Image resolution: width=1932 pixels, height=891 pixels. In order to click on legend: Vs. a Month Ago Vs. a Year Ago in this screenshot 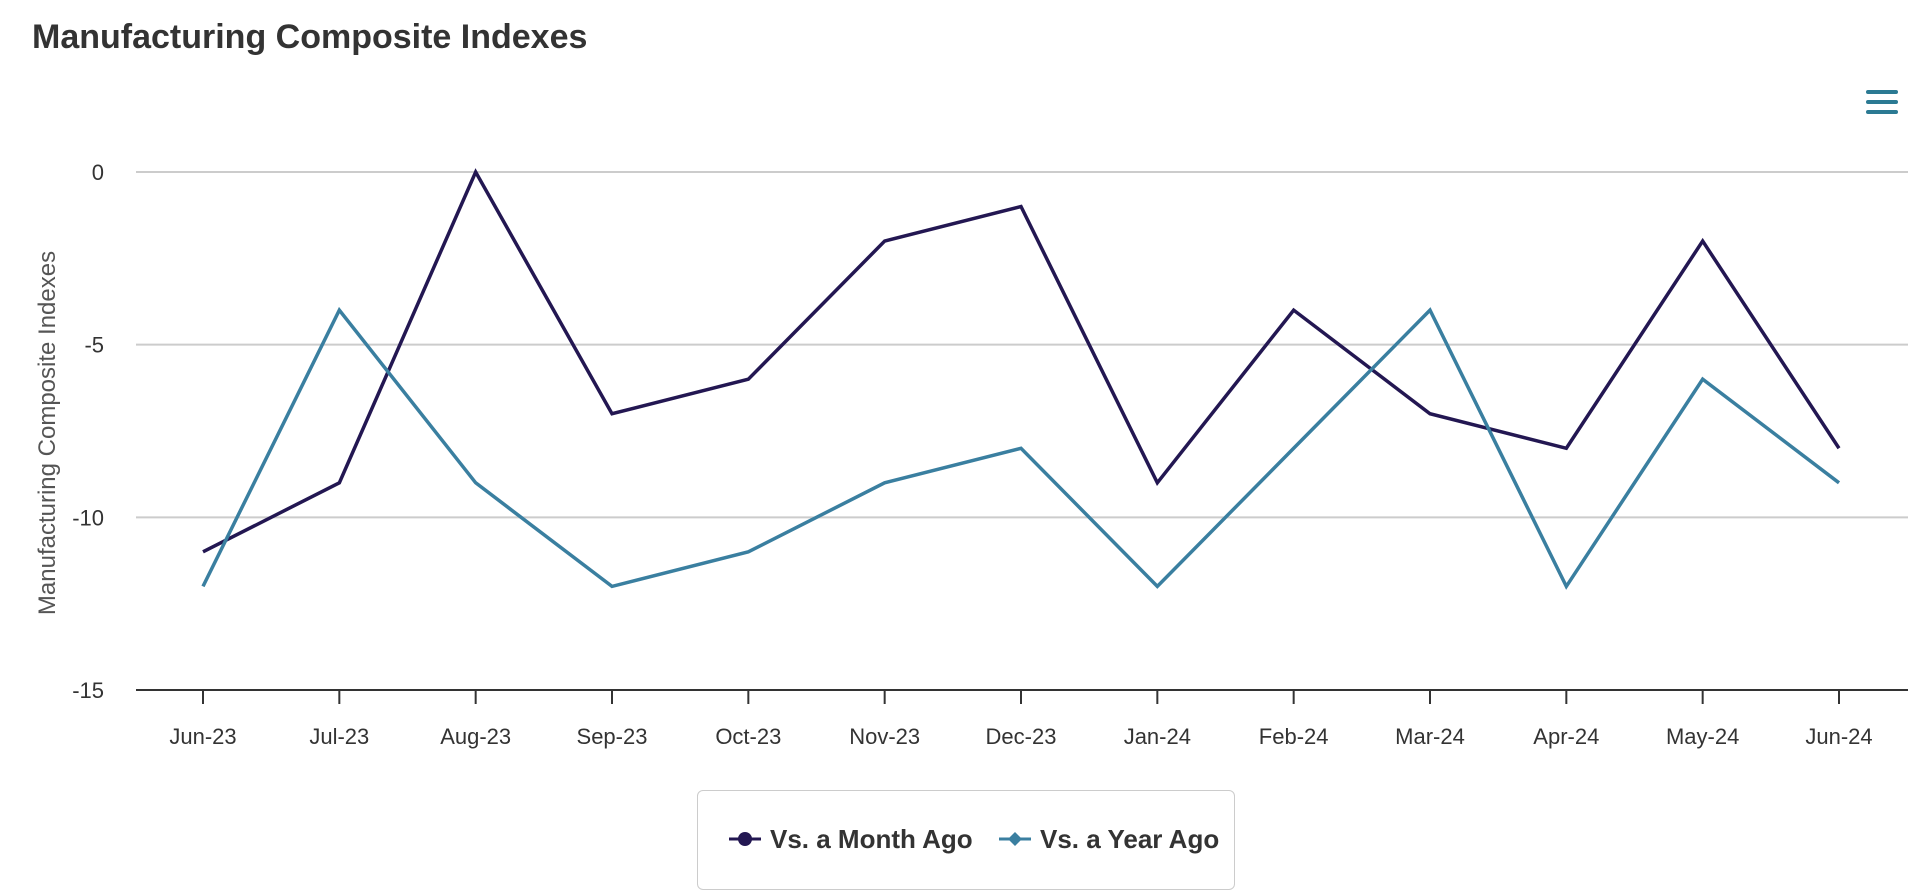, I will do `click(966, 840)`.